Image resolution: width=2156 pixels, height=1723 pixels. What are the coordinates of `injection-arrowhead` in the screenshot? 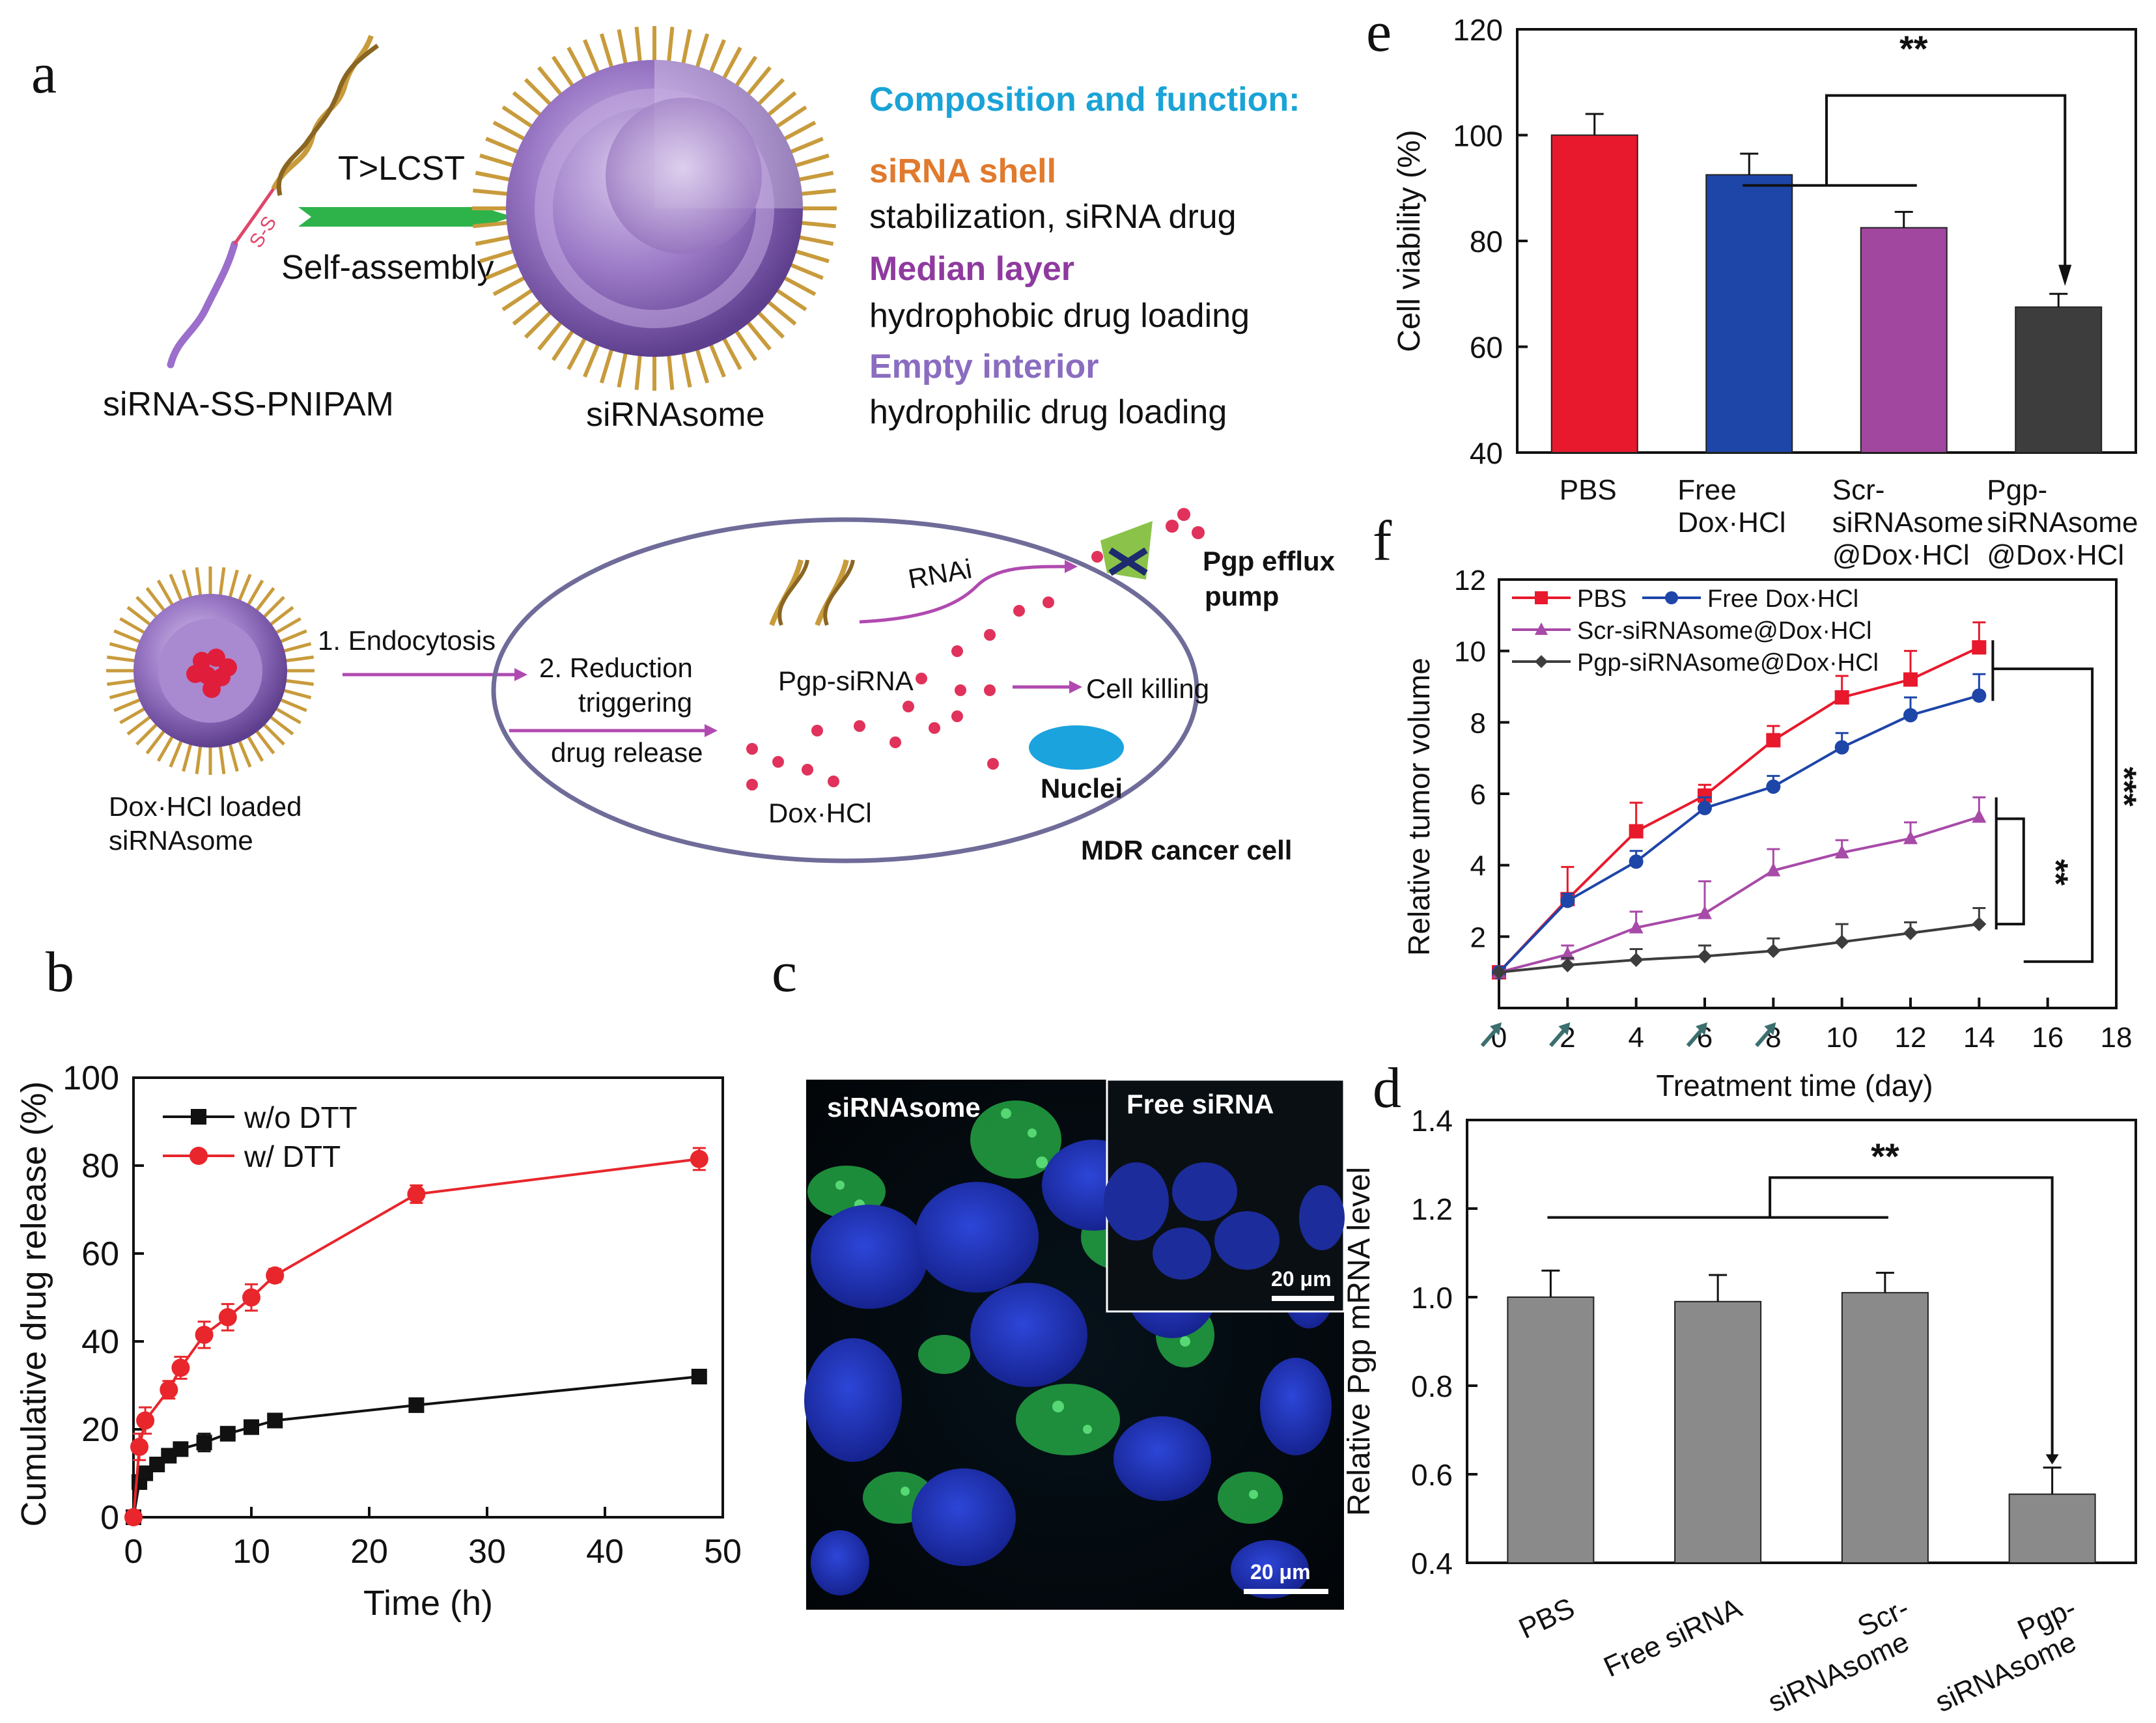 It's located at (1702, 1028).